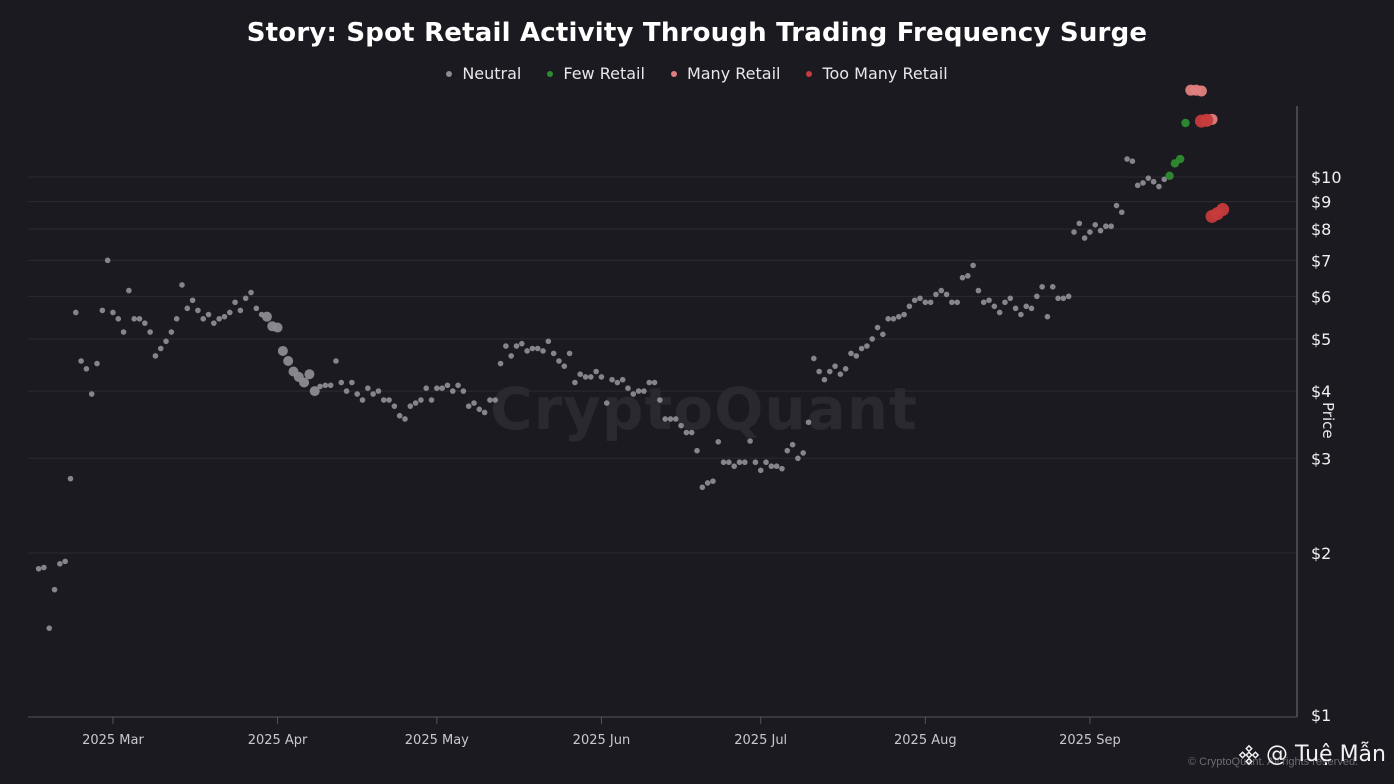  What do you see at coordinates (1321, 391) in the screenshot?
I see `y-tick-label: $4` at bounding box center [1321, 391].